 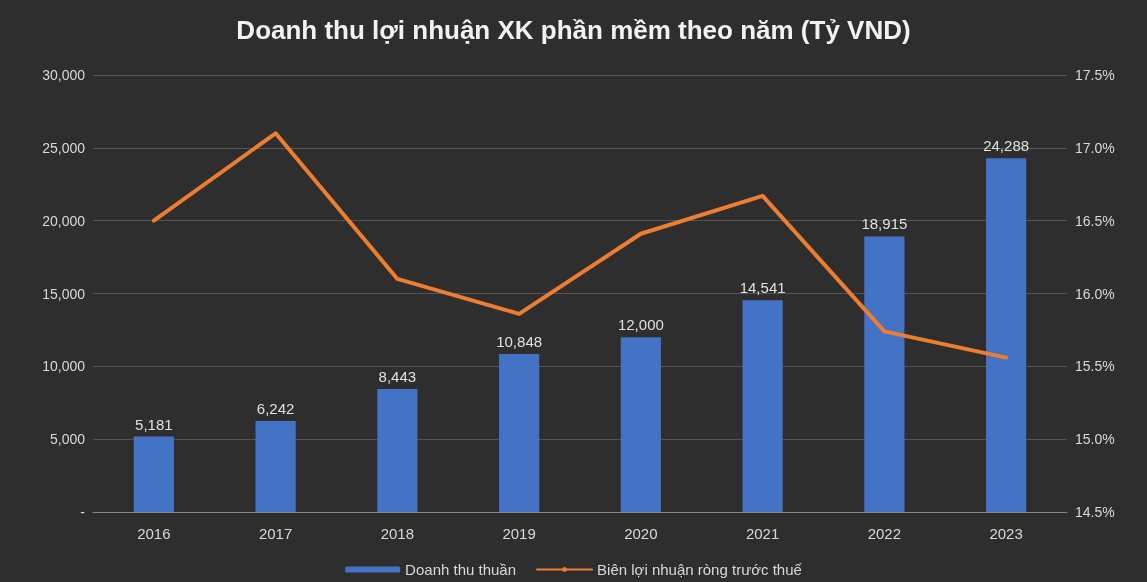 I want to click on chart-title: Doanh thu lợi nhuận XK phần mềm theo năm (Tỷ VND), so click(x=573, y=30).